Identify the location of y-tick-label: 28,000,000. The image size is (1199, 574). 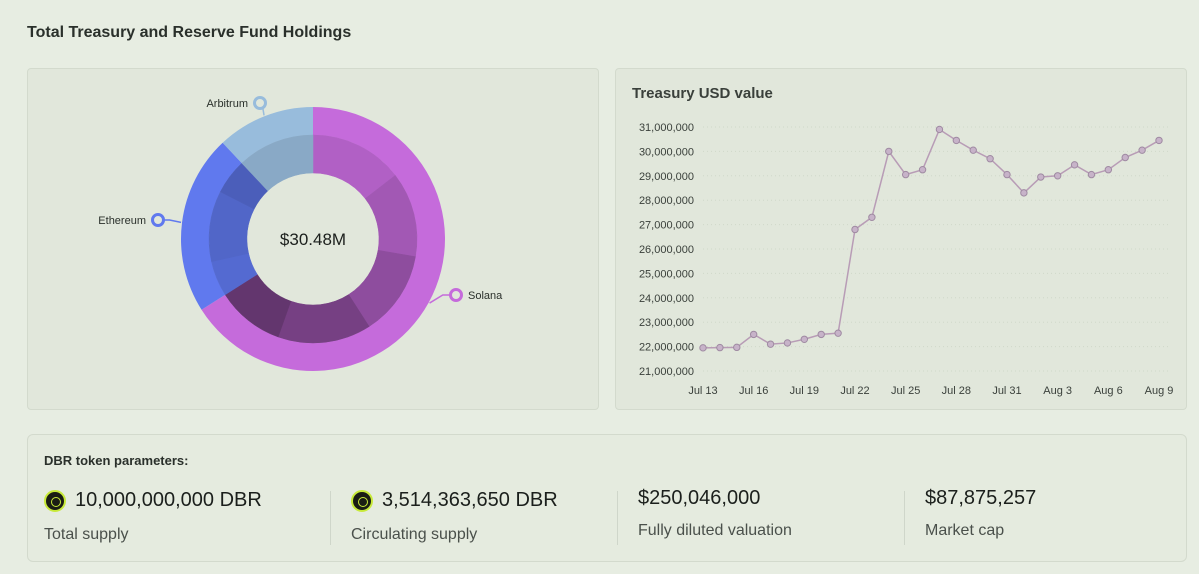
(666, 201).